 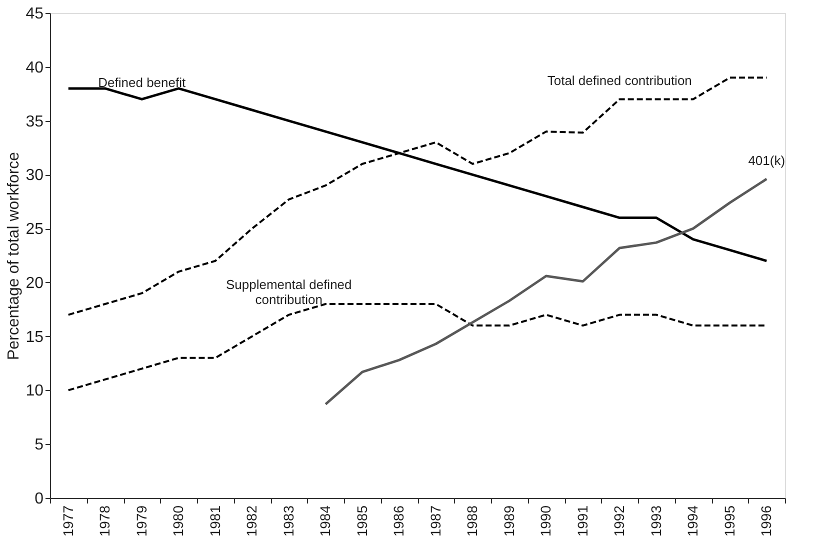 I want to click on y-tick-label: 10, so click(x=35, y=391).